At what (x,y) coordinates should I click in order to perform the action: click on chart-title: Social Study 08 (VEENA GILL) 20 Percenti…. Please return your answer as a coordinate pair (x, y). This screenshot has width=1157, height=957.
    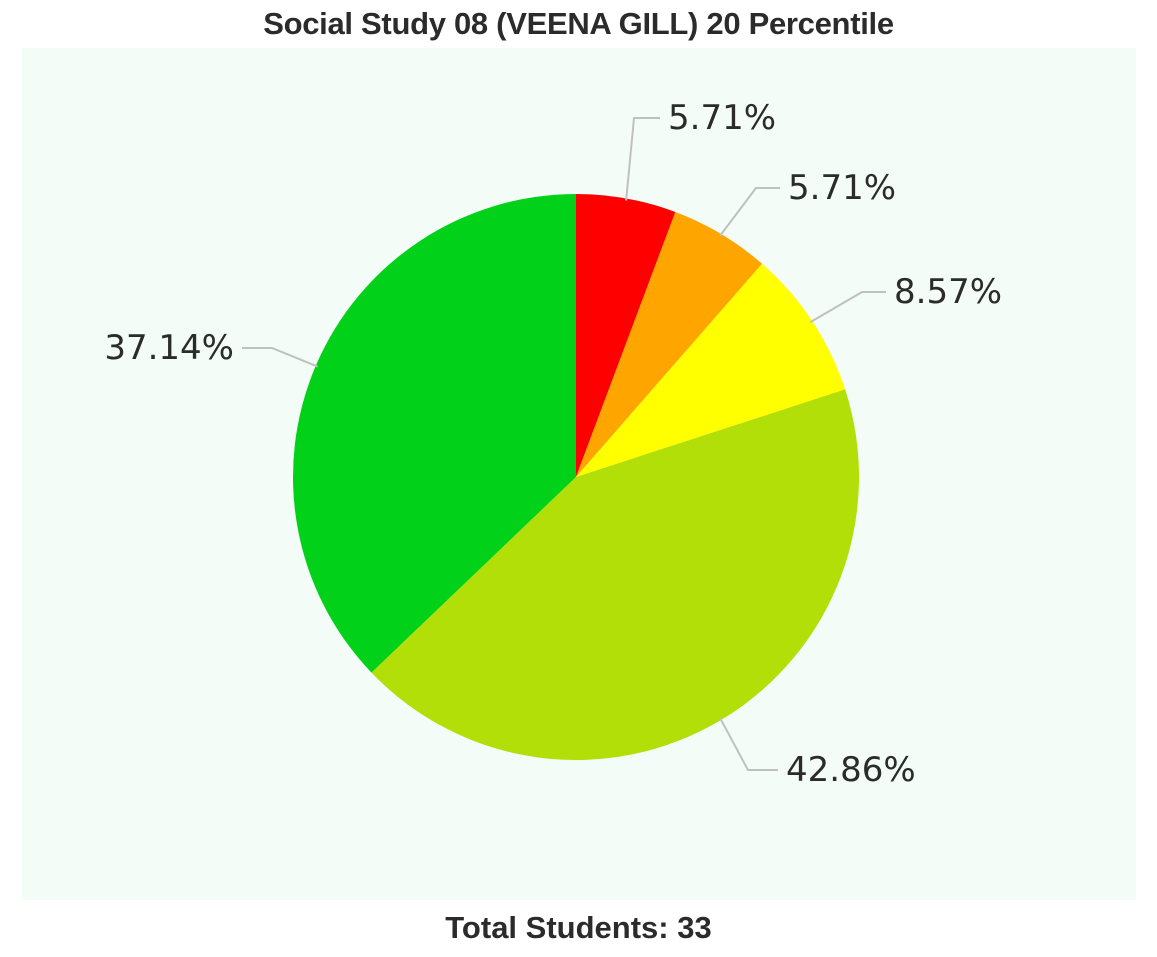
    Looking at the image, I should click on (578, 23).